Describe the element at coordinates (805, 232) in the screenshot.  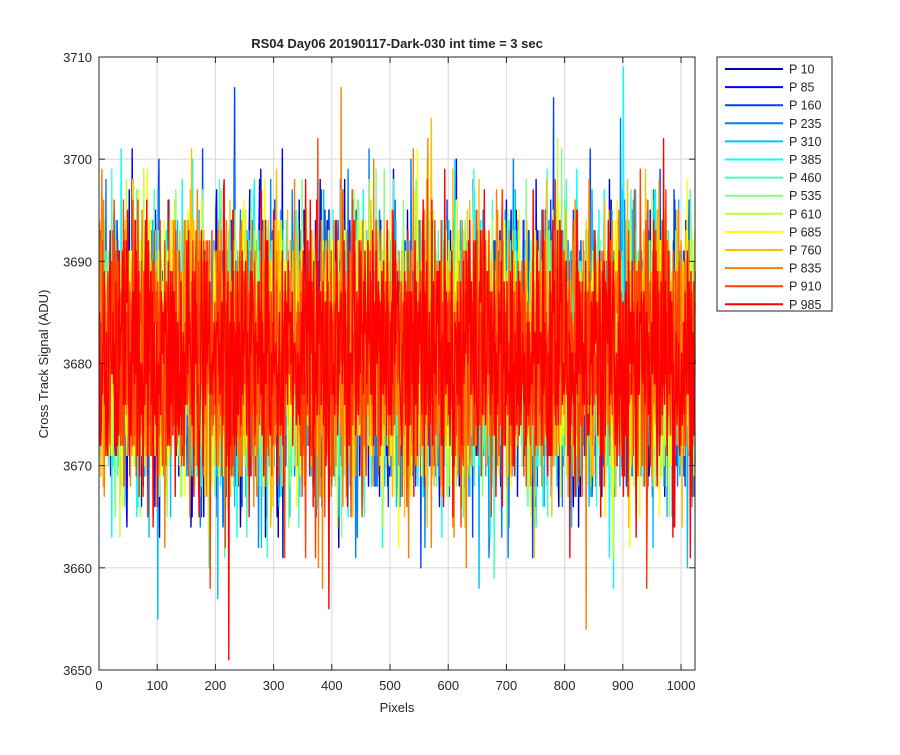
I see `legend-label: P 685` at that location.